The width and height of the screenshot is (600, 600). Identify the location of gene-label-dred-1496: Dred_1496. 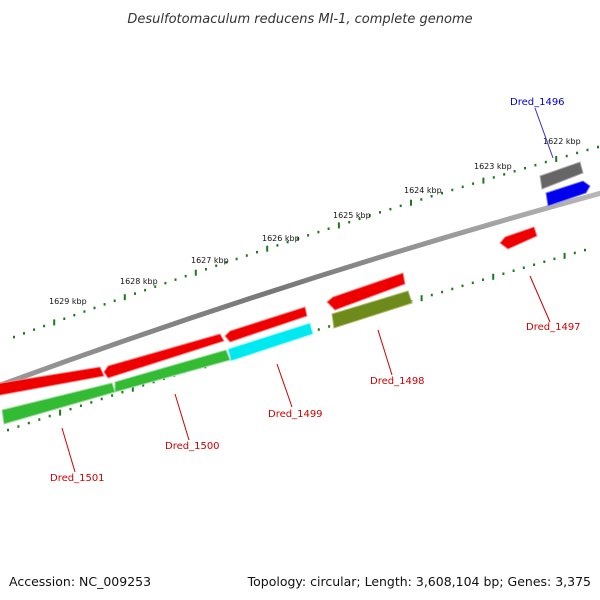
(537, 102).